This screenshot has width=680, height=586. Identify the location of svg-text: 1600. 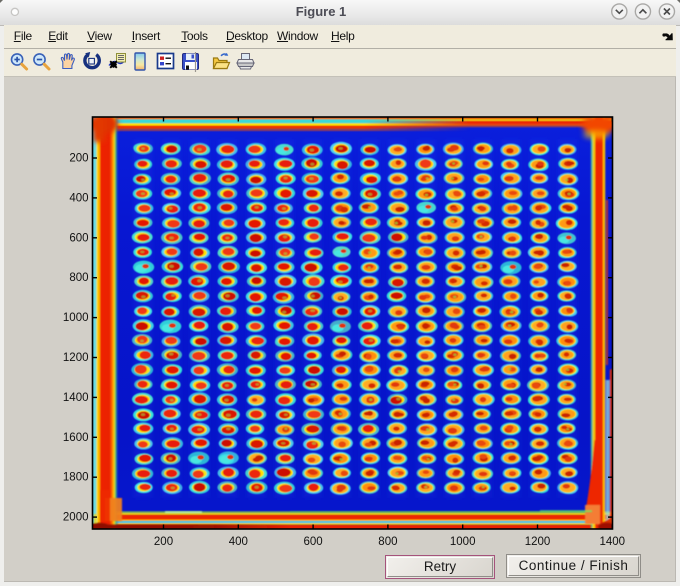
(76, 438).